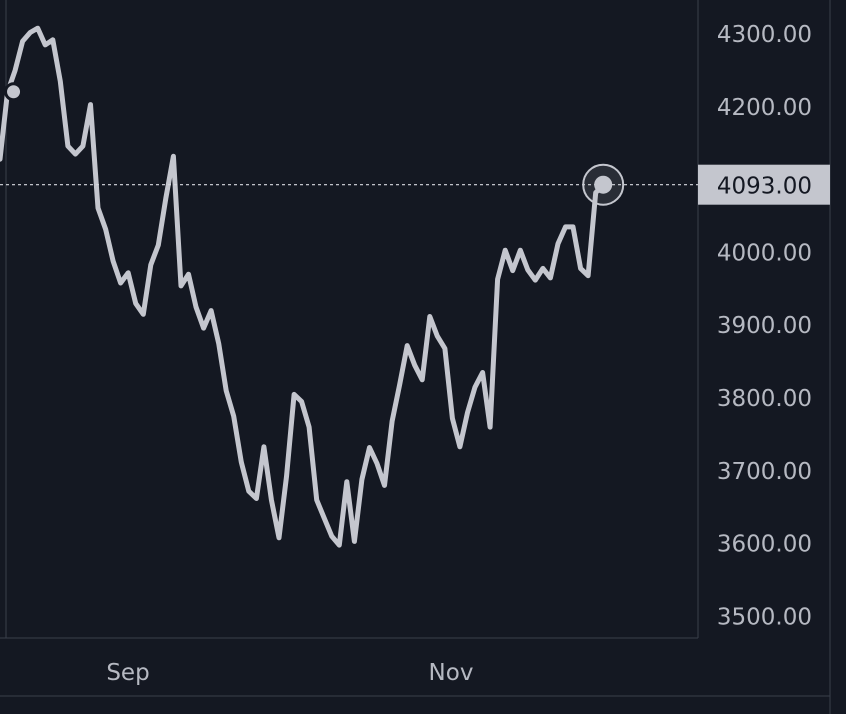 The width and height of the screenshot is (846, 714). I want to click on x-axis: Sep Nov, so click(289, 673).